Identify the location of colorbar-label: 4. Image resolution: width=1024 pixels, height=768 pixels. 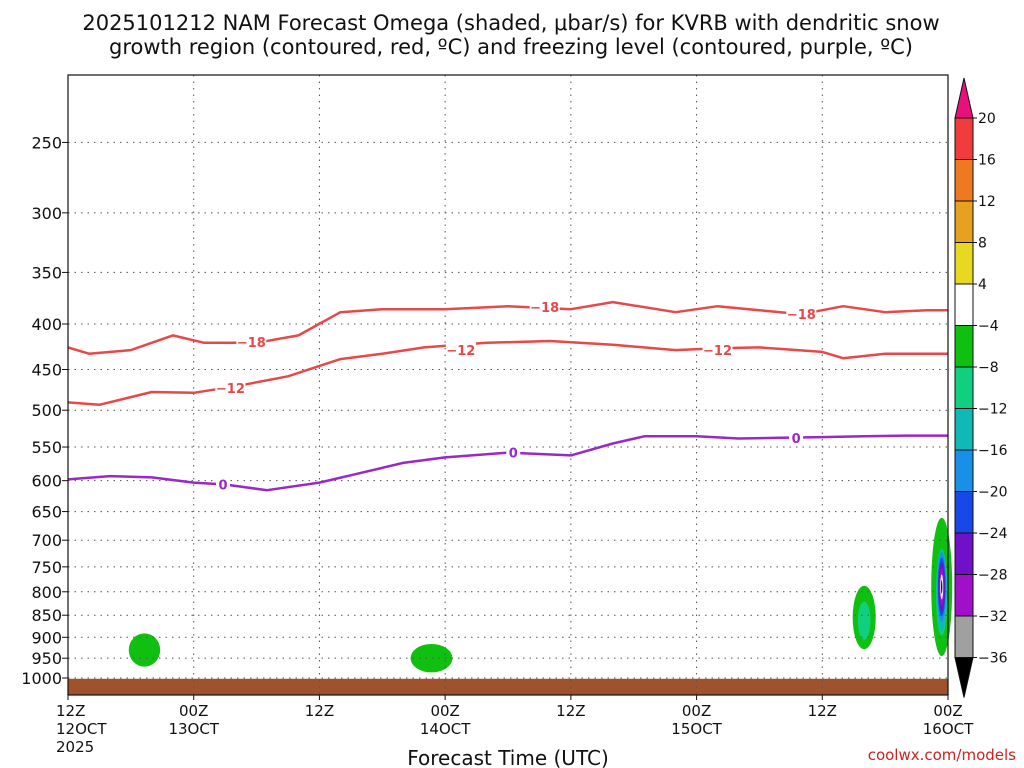
(982, 285).